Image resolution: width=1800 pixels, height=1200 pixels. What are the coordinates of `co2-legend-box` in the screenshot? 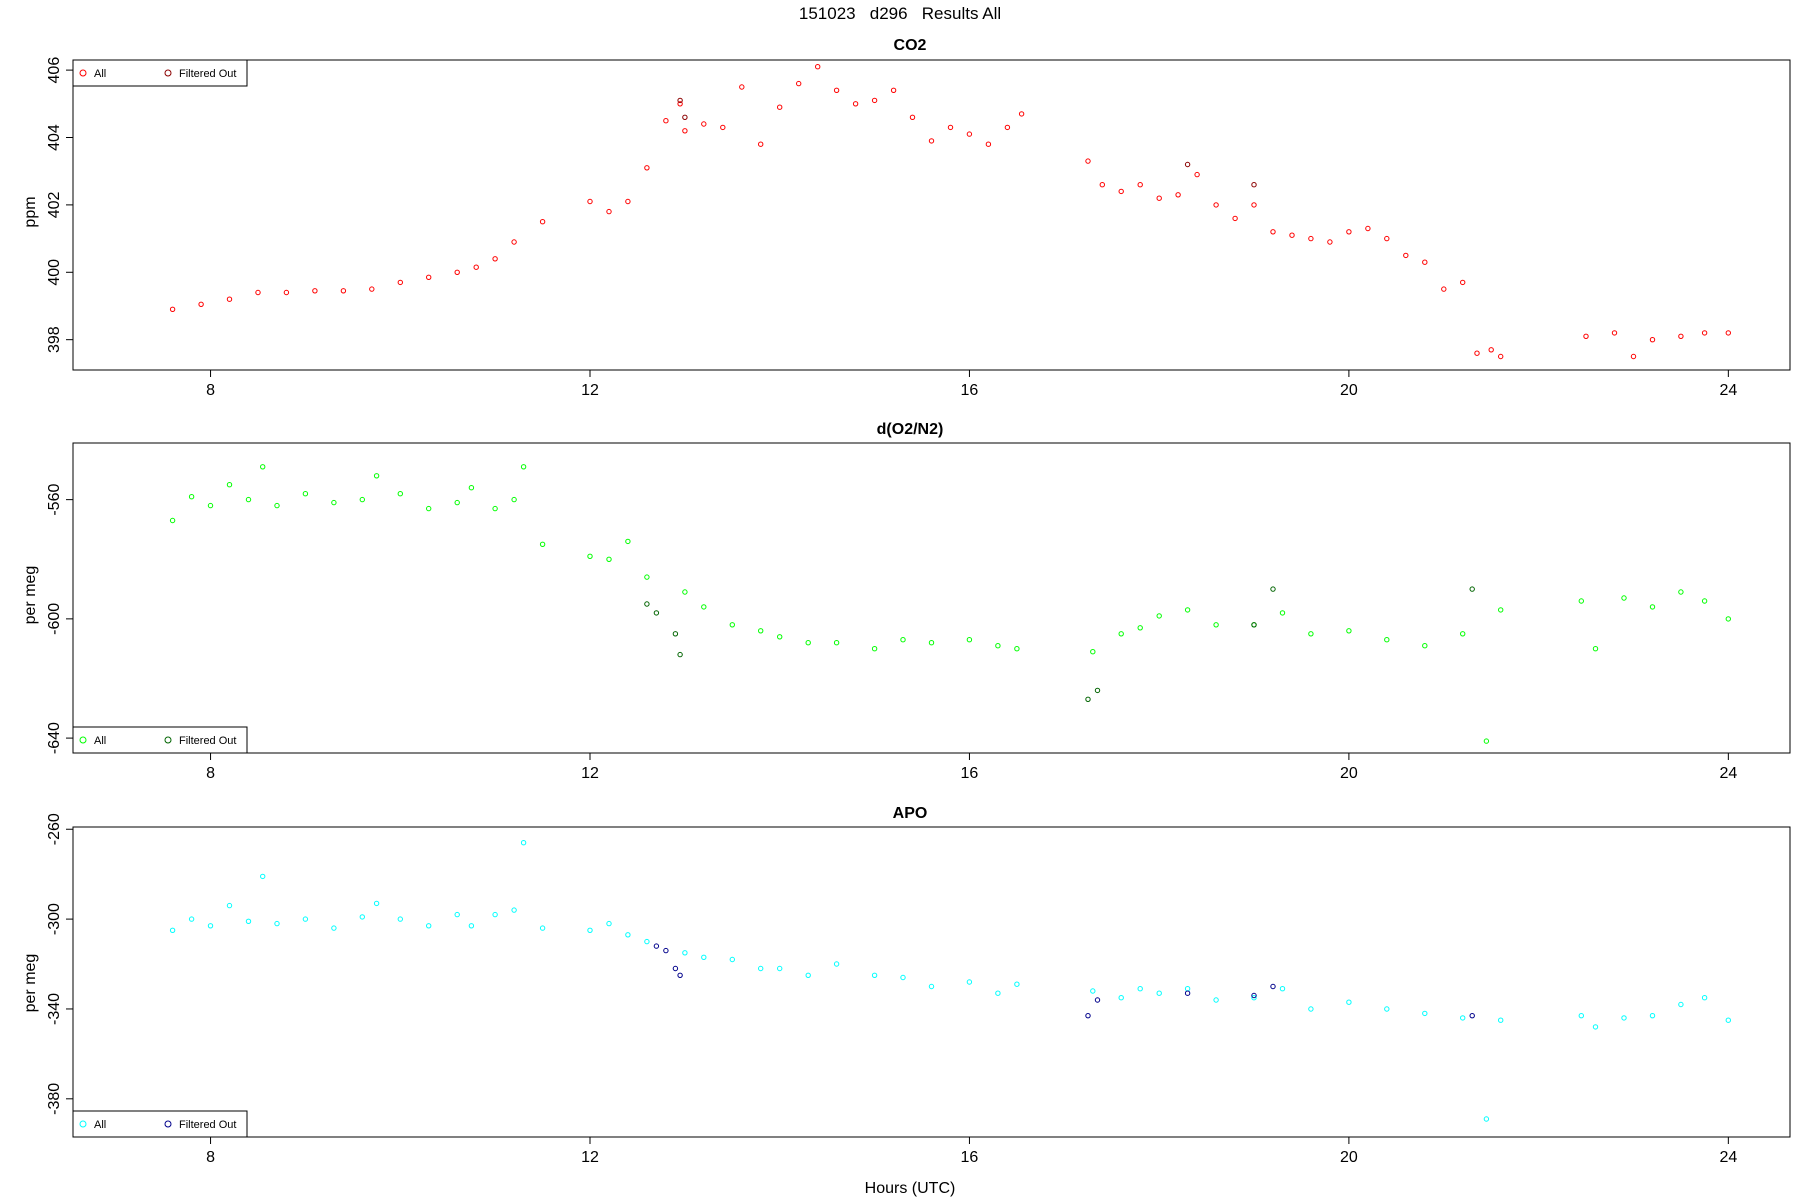 It's located at (160, 73).